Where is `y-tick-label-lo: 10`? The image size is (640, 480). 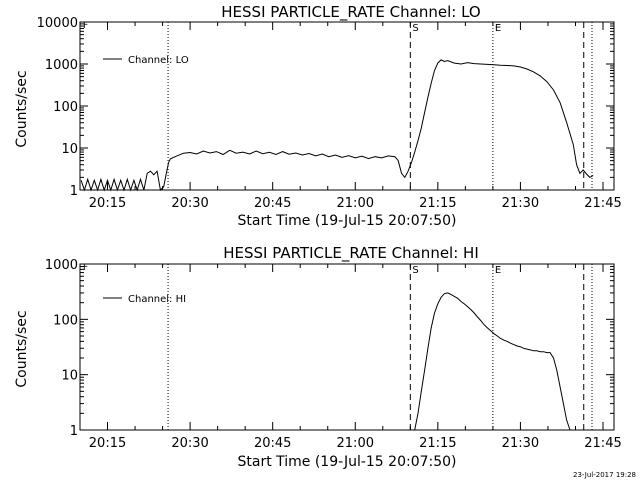 y-tick-label-lo: 10 is located at coordinates (69, 149).